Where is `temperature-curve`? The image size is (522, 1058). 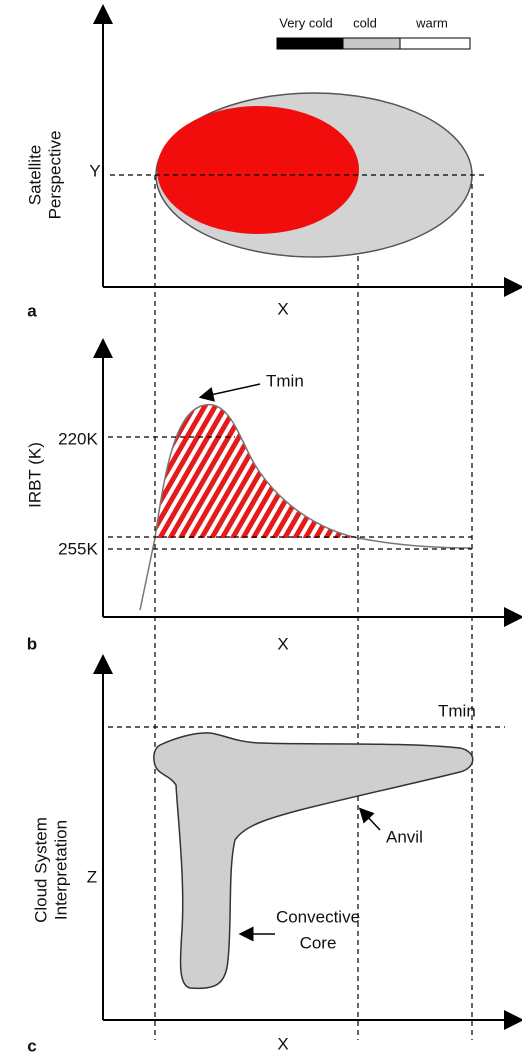
temperature-curve is located at coordinates (306, 507).